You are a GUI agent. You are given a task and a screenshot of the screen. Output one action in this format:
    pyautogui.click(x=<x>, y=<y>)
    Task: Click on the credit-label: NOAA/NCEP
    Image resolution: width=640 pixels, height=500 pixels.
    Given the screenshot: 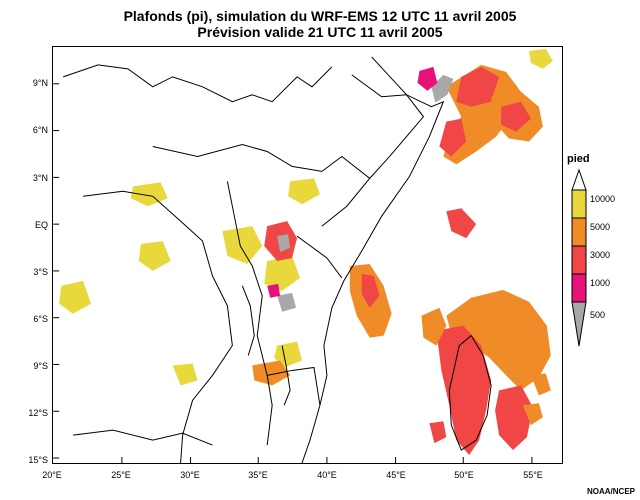 What is the action you would take?
    pyautogui.click(x=610, y=491)
    